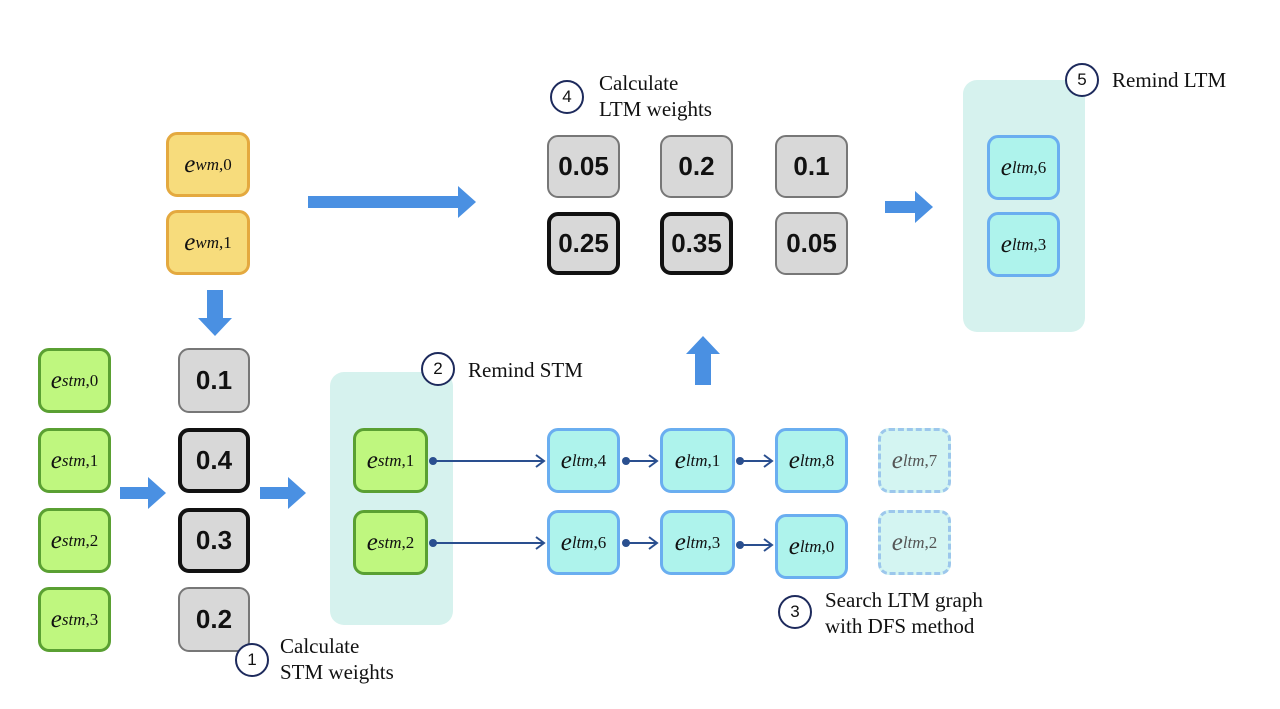 This screenshot has width=1280, height=709. What do you see at coordinates (391, 498) in the screenshot?
I see `stm-reminder-panel` at bounding box center [391, 498].